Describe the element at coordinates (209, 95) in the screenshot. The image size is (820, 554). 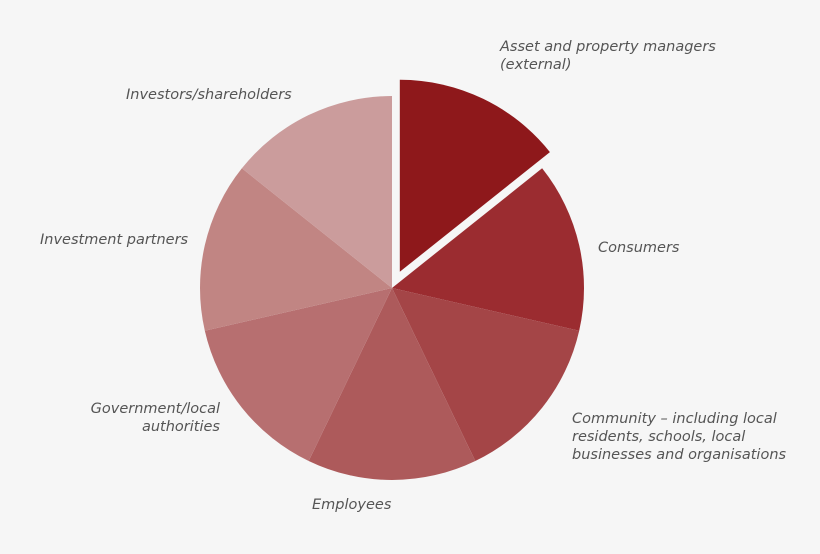
I see `label-investors: Investors/shareholders` at that location.